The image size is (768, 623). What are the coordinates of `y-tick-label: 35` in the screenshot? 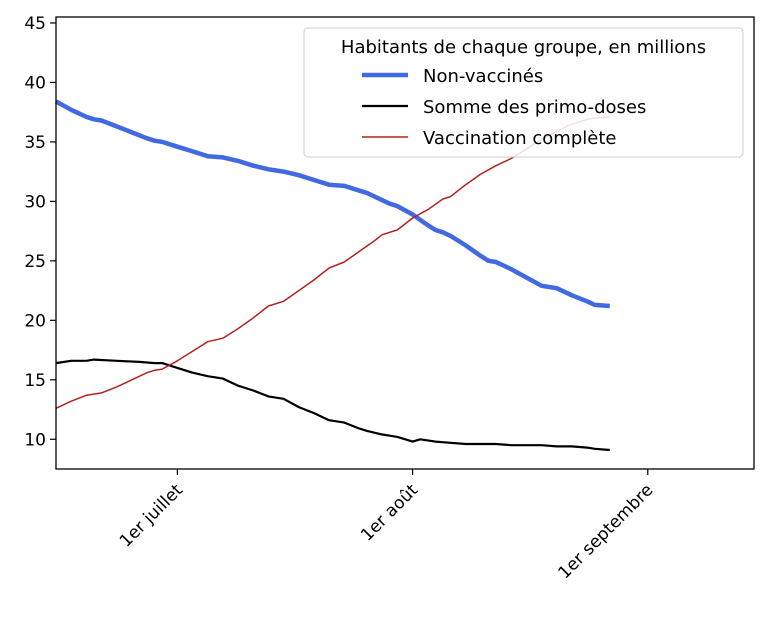 It's located at (35, 143).